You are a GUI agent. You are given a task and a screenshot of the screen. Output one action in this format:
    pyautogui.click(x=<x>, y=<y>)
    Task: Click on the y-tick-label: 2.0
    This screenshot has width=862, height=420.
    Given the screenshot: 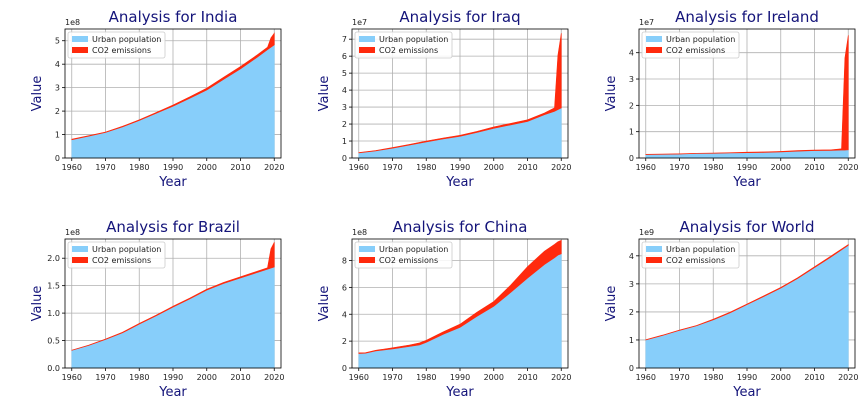 What is the action you would take?
    pyautogui.click(x=53, y=258)
    